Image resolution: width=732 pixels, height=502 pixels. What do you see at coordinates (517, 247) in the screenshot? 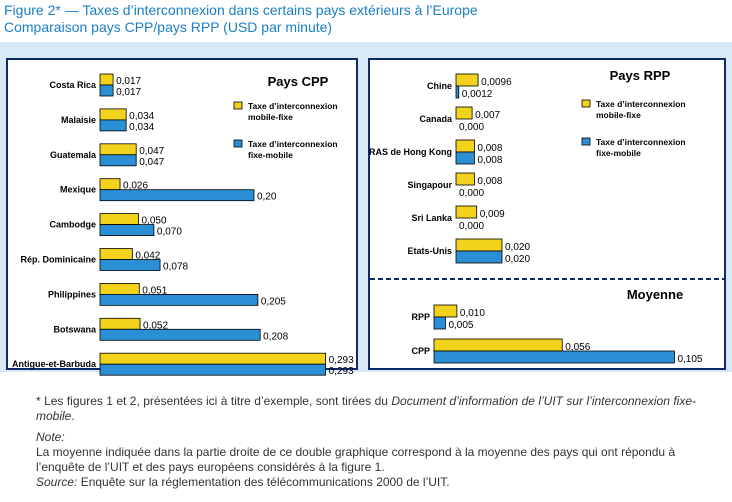
I see `data-label-mobile-fixe-etats-unis: 0,020` at bounding box center [517, 247].